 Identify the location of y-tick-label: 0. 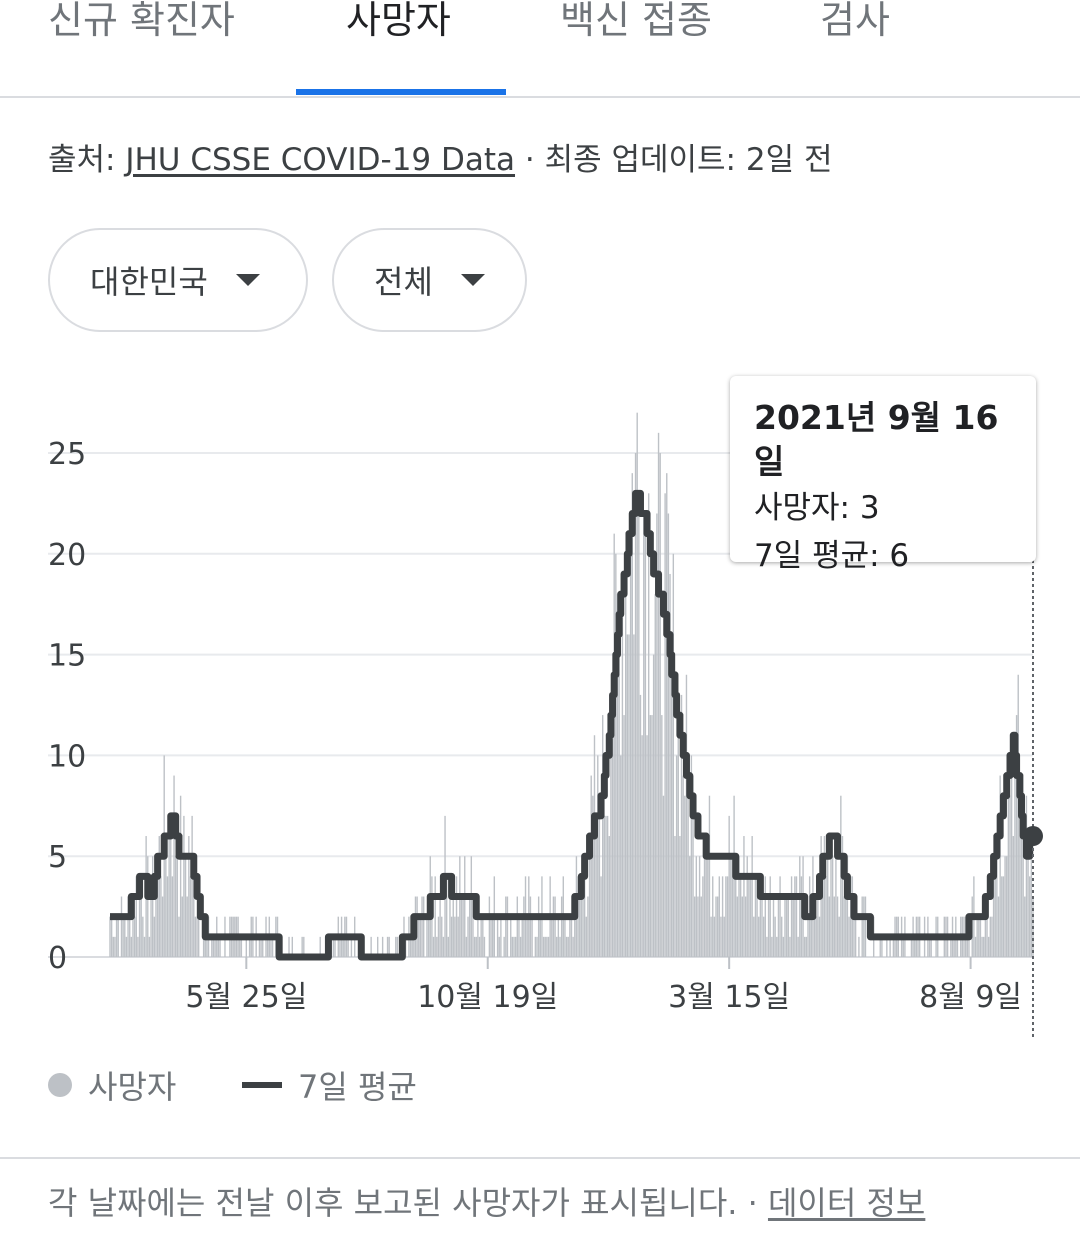
(57, 958).